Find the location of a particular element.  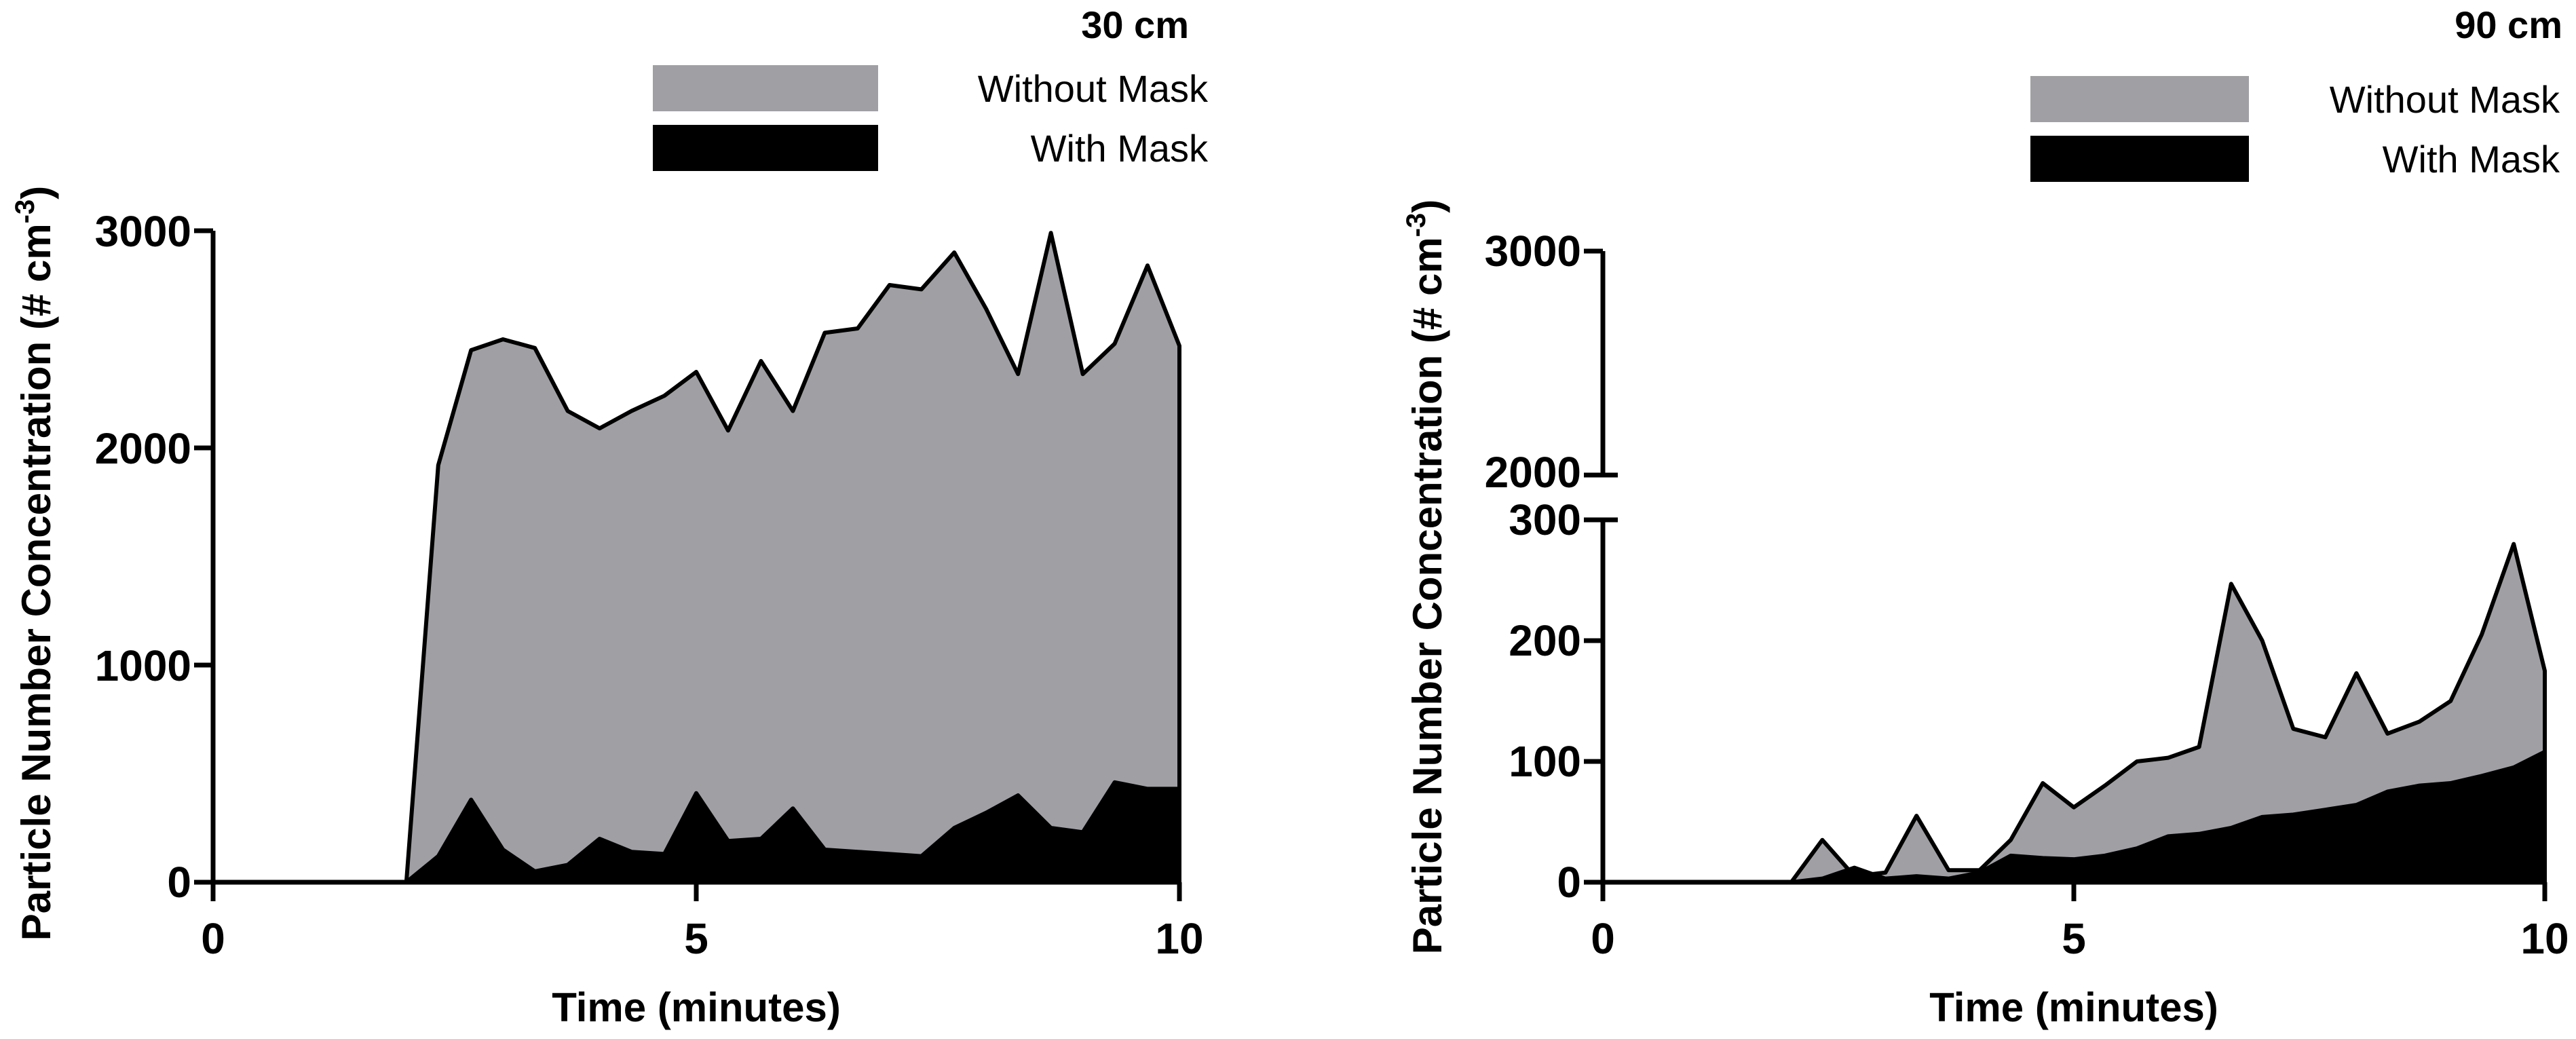

y-tick-label: 1000 is located at coordinates (143, 665).